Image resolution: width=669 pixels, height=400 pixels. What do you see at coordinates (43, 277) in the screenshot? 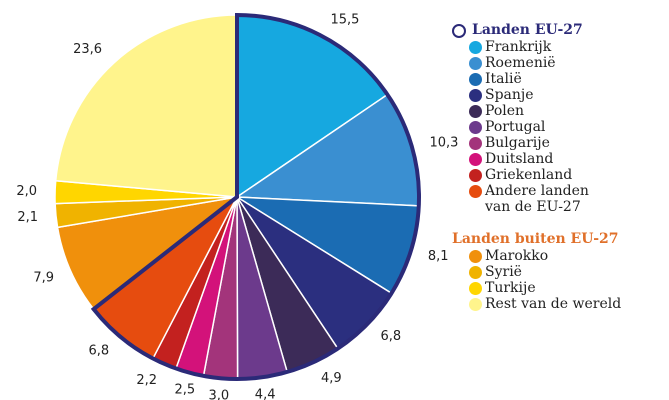
I see `data-label: 7,9` at bounding box center [43, 277].